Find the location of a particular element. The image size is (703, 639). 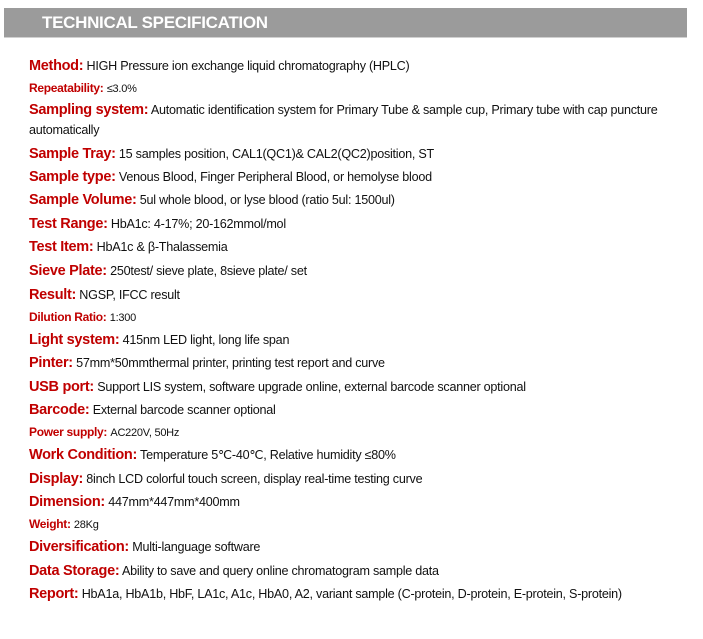

spec-label: Sample type: is located at coordinates (72, 177).